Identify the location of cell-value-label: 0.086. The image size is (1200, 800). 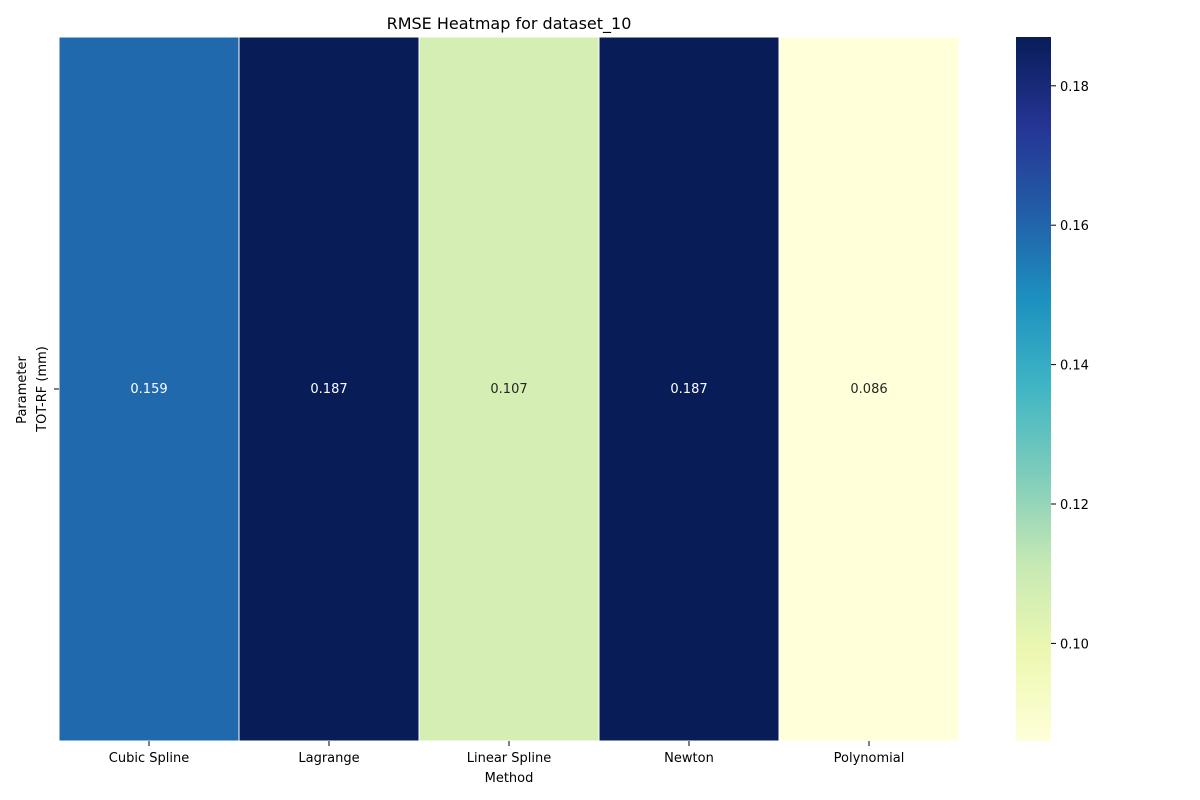
(868, 389).